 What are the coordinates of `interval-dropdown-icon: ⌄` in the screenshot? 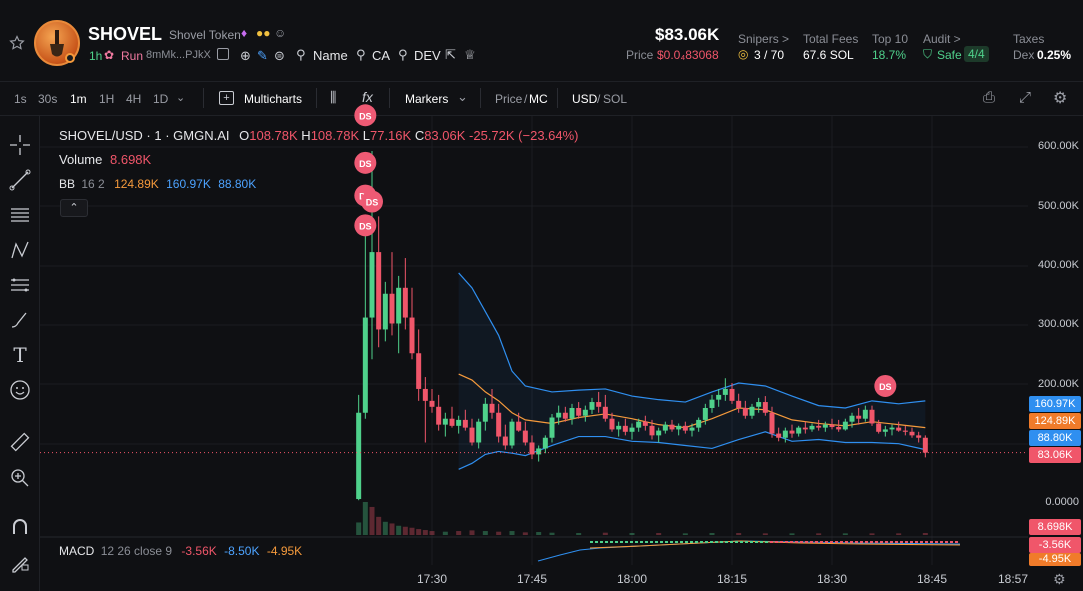 It's located at (181, 98).